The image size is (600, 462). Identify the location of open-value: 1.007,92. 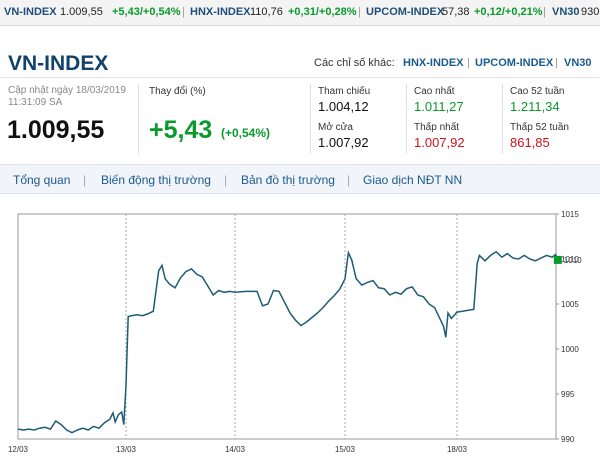
(343, 142).